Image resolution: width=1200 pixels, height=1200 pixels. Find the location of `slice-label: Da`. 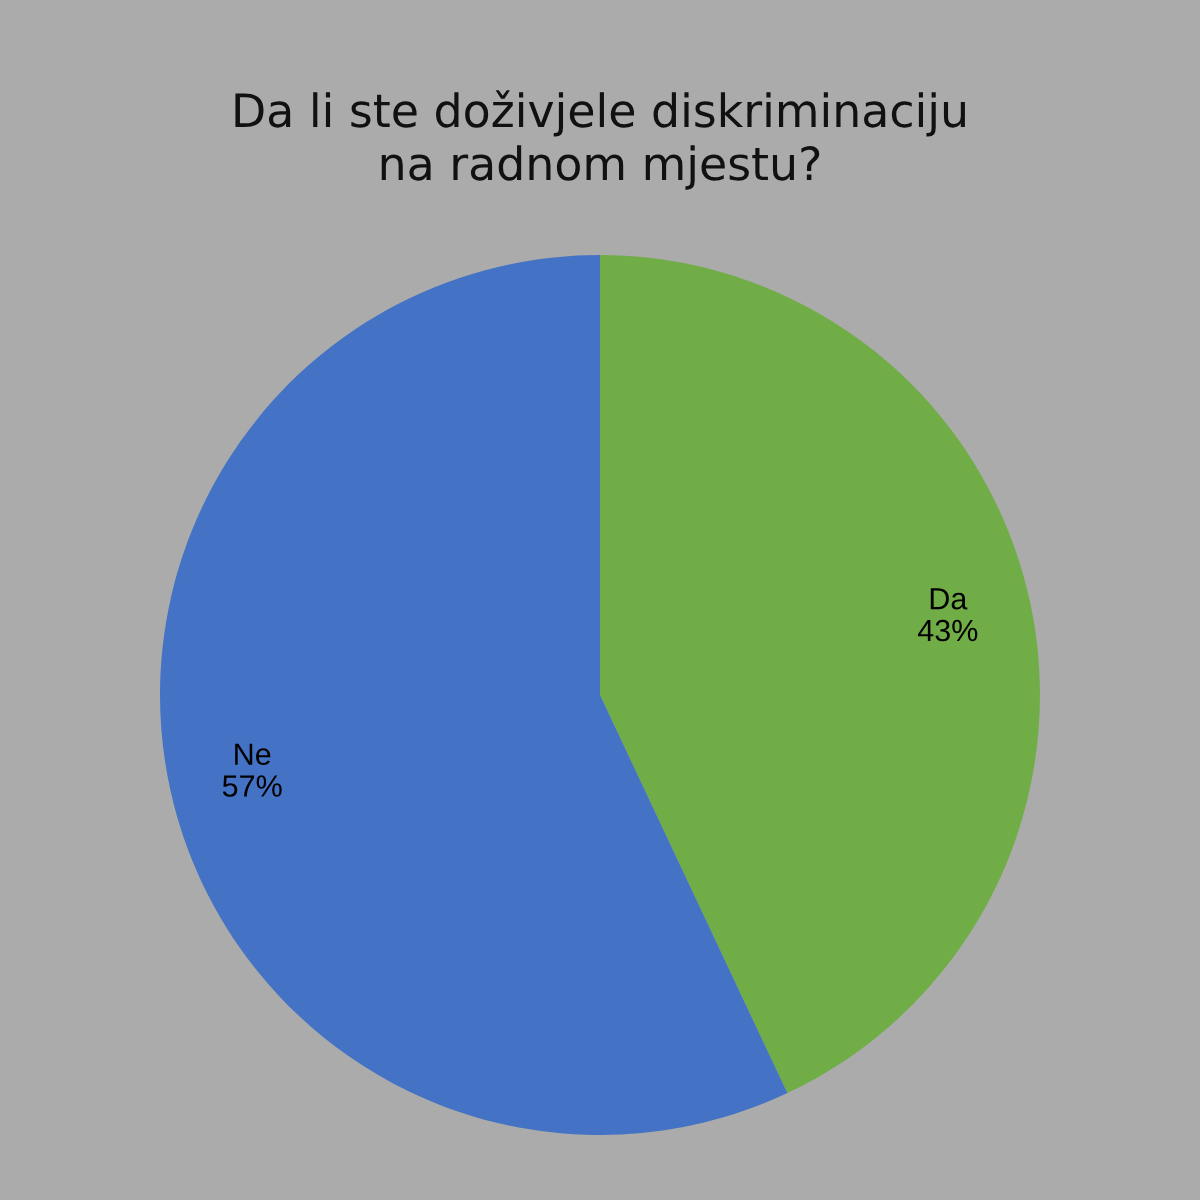

slice-label: Da is located at coordinates (949, 599).